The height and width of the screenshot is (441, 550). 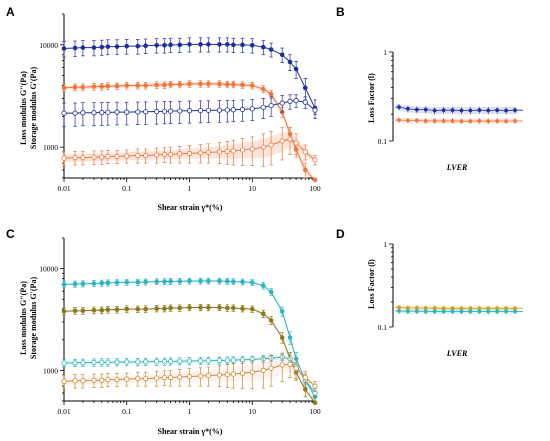 I want to click on panel-c-x-tick-label: 10, so click(x=253, y=411).